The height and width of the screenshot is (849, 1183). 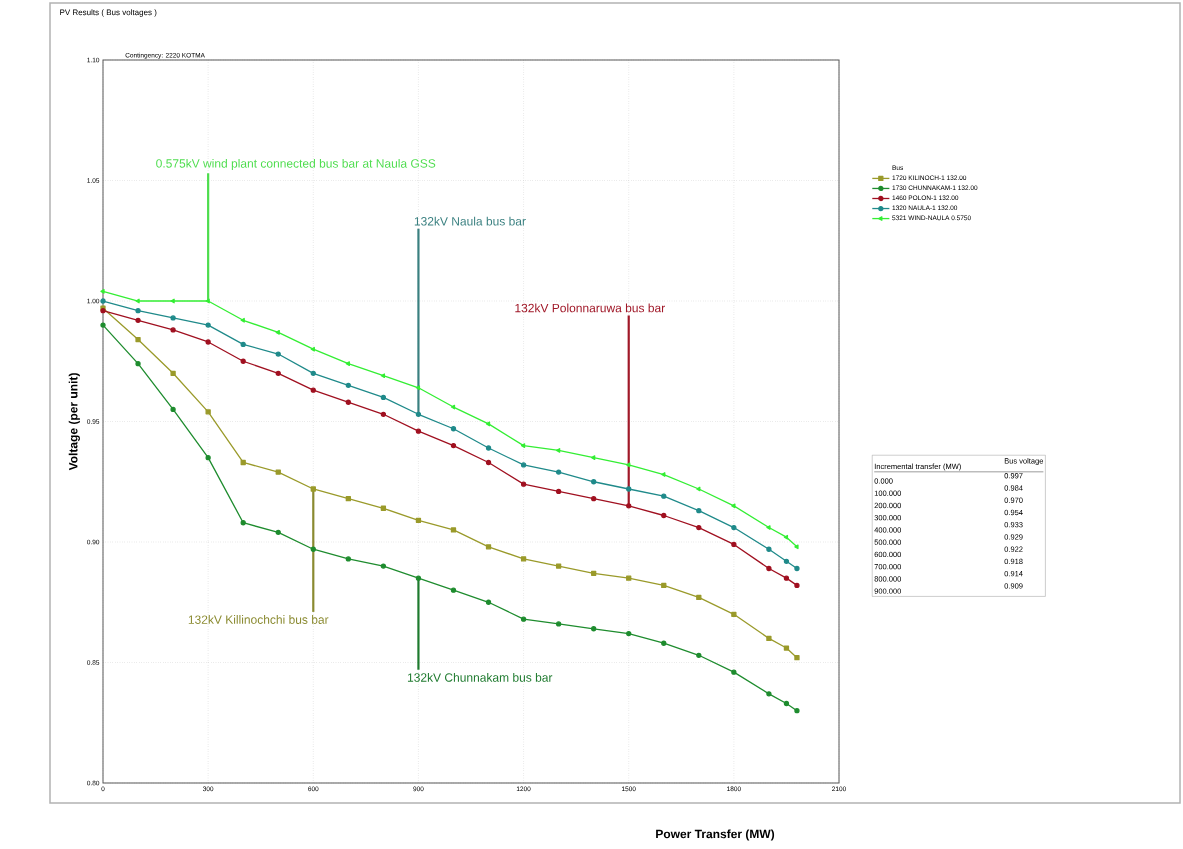 What do you see at coordinates (715, 835) in the screenshot?
I see `x-axis-title: Power Transfer (MW)` at bounding box center [715, 835].